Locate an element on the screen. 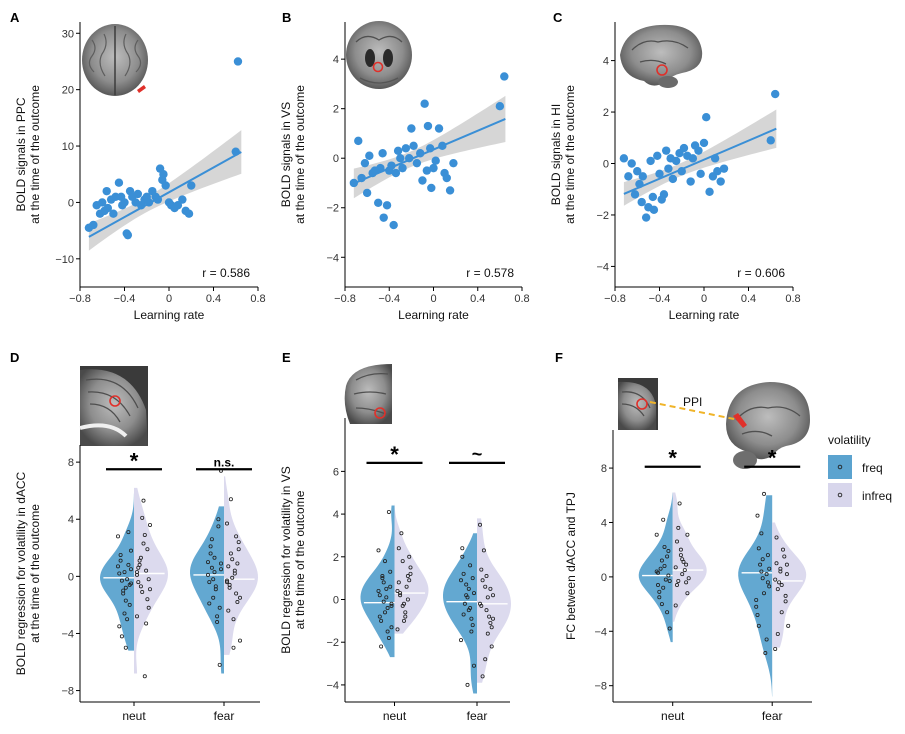 This screenshot has width=905, height=734. roi-marker is located at coordinates (115, 401).